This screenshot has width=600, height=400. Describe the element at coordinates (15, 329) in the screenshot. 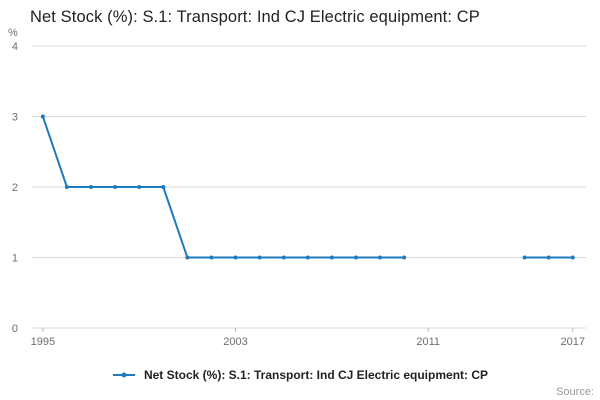

I see `y-tick-label: 0` at that location.